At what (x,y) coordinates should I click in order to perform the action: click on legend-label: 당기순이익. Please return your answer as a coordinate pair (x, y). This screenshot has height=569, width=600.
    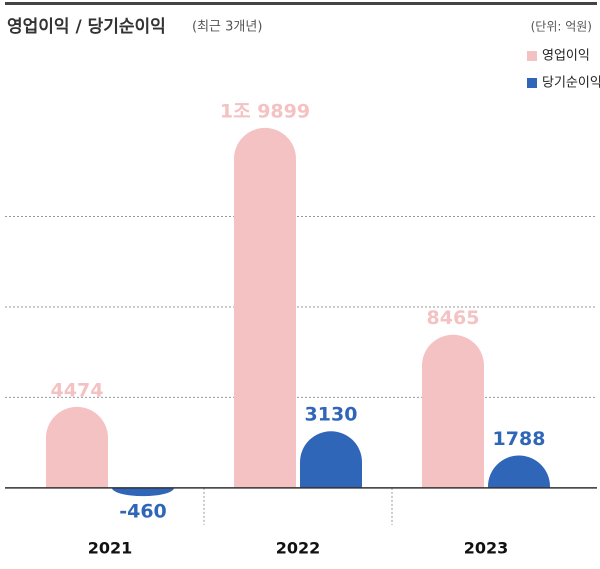
    Looking at the image, I should click on (571, 83).